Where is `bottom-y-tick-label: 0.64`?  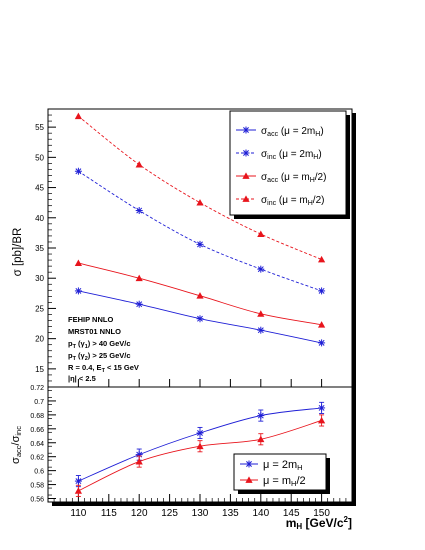 bottom-y-tick-label: 0.64 is located at coordinates (37, 444).